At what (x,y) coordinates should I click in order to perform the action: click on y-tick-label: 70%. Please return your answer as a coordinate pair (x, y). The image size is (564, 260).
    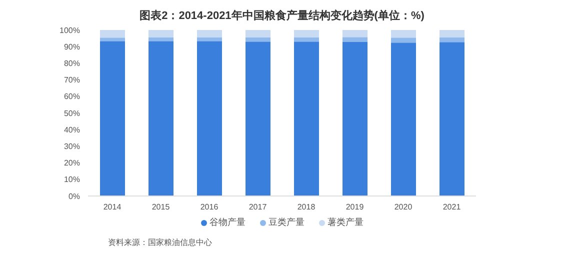
    Looking at the image, I should click on (72, 80).